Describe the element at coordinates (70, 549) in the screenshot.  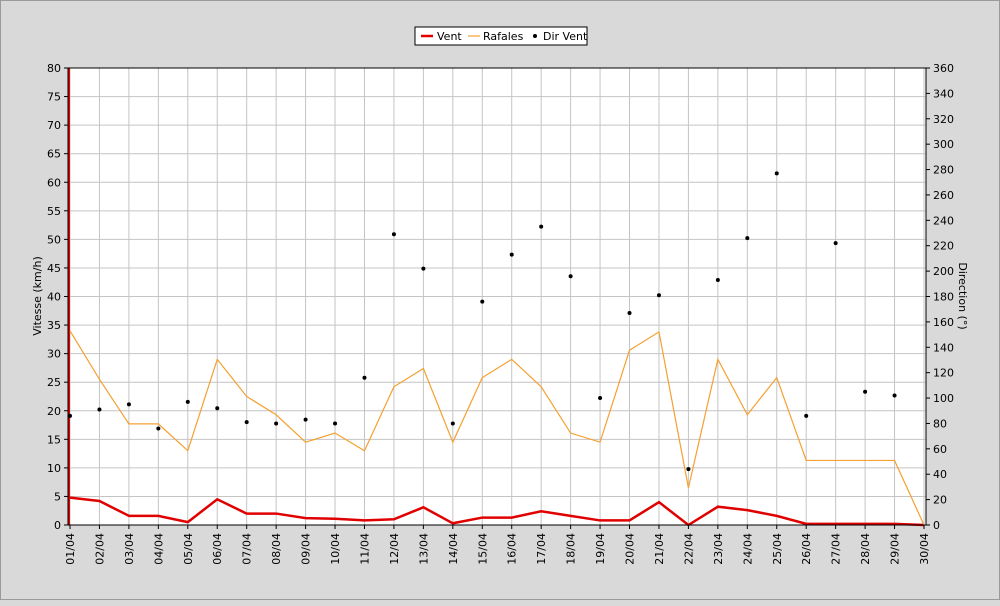
I see `x-tick-label: 01/04` at that location.